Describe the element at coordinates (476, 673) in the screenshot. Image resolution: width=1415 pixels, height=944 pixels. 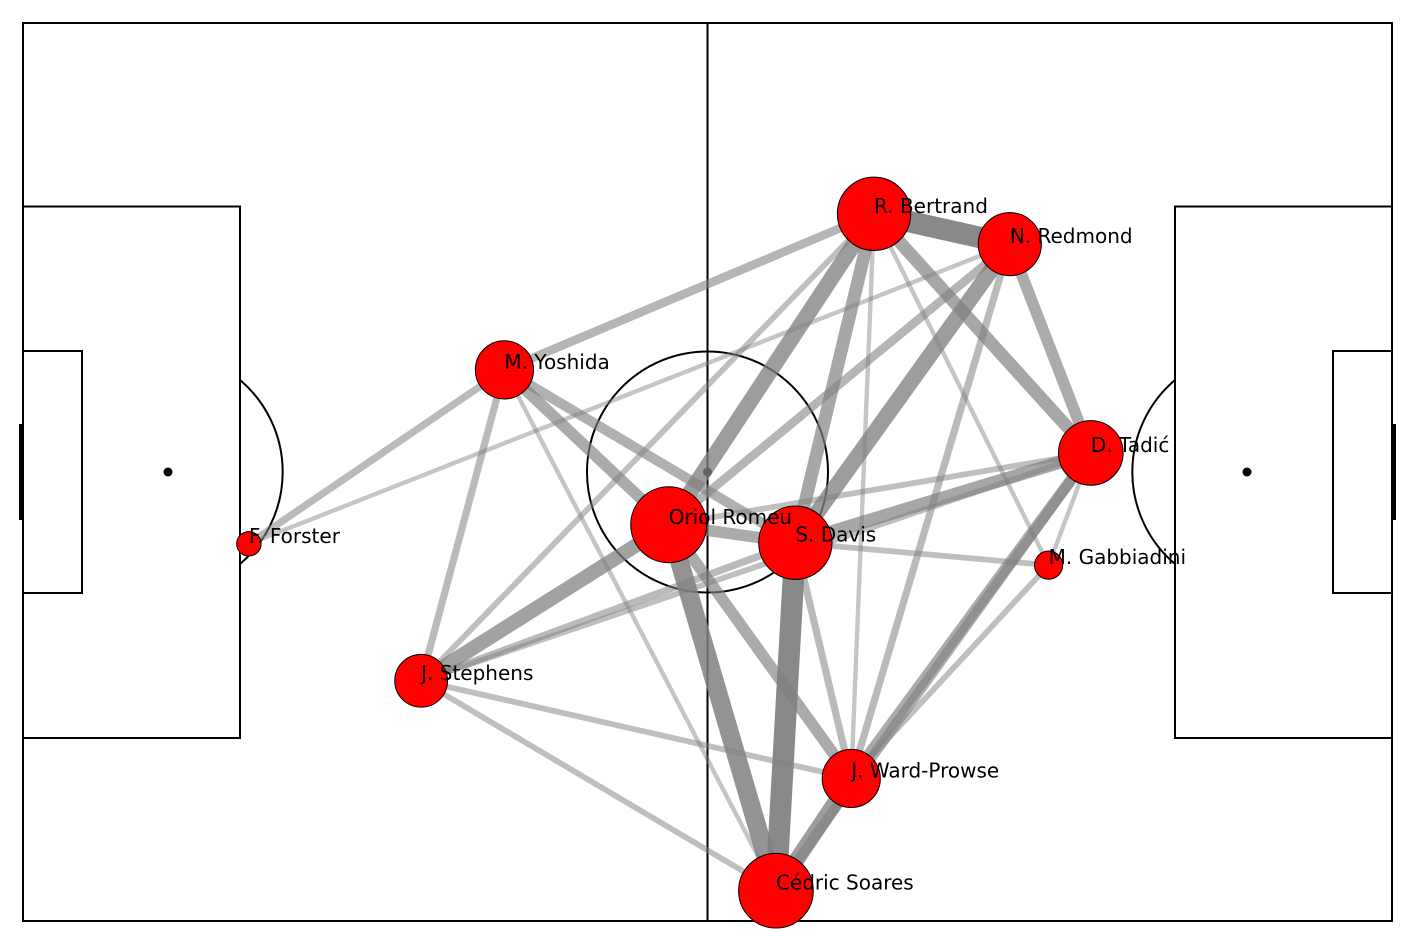
I see `player-label-stephens: J. Stephens` at that location.